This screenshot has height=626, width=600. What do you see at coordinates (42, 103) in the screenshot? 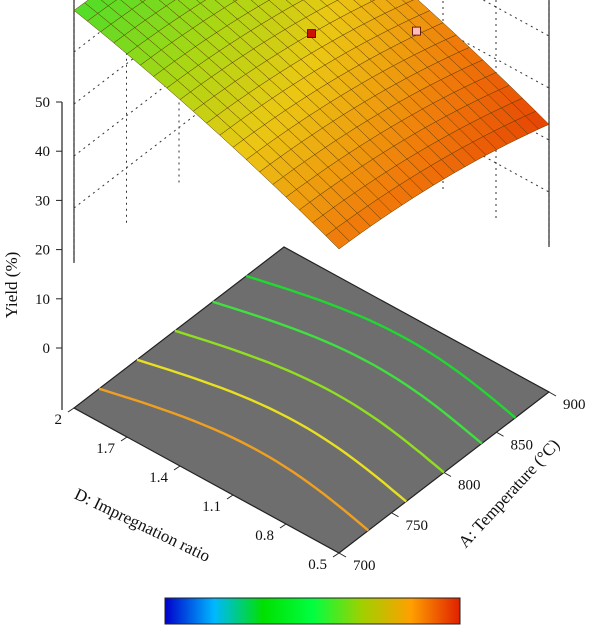
I see `z-tick-label: 50` at bounding box center [42, 103].